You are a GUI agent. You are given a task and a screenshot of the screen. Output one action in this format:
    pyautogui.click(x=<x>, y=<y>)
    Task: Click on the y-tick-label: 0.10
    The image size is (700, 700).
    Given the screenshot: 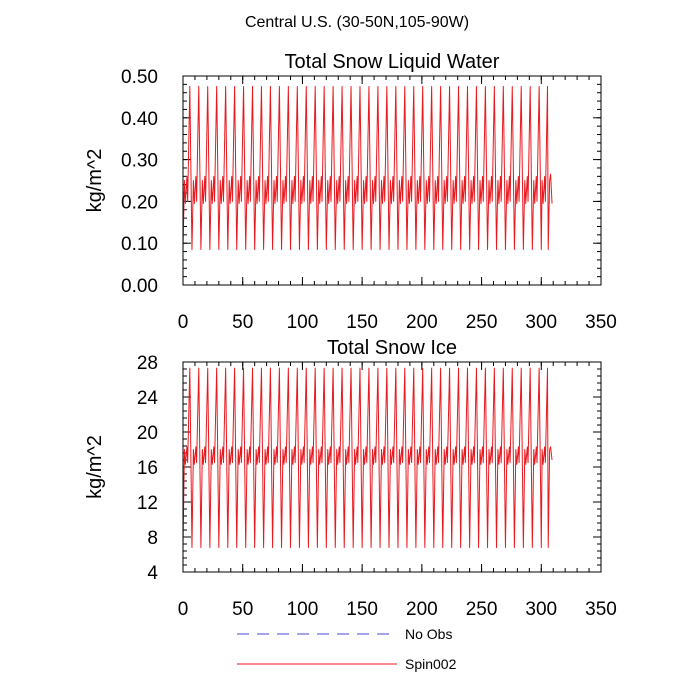 What is the action you would take?
    pyautogui.click(x=139, y=244)
    